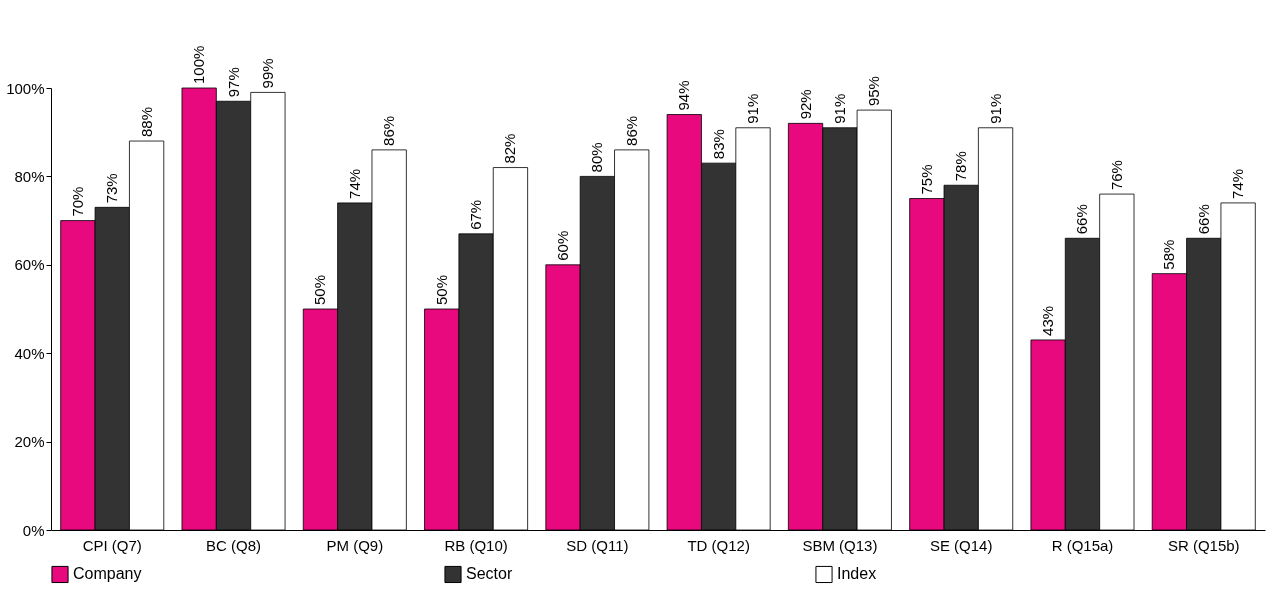 The height and width of the screenshot is (597, 1285). What do you see at coordinates (718, 545) in the screenshot?
I see `x-tick-label: TD (Q12)` at bounding box center [718, 545].